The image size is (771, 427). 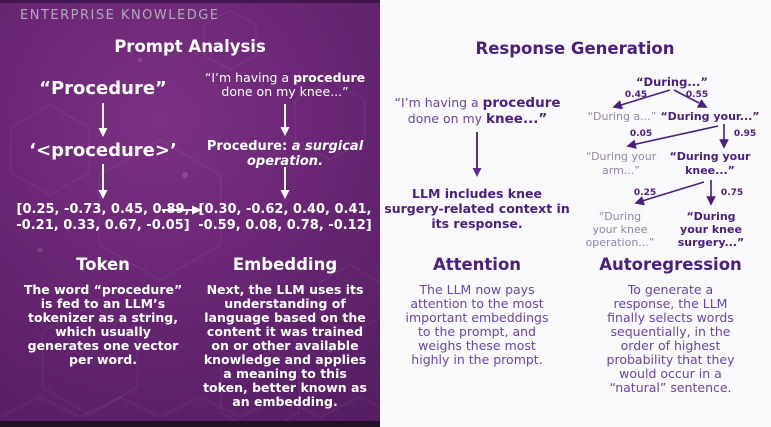 What do you see at coordinates (670, 147) in the screenshot?
I see `tree-arrows` at bounding box center [670, 147].